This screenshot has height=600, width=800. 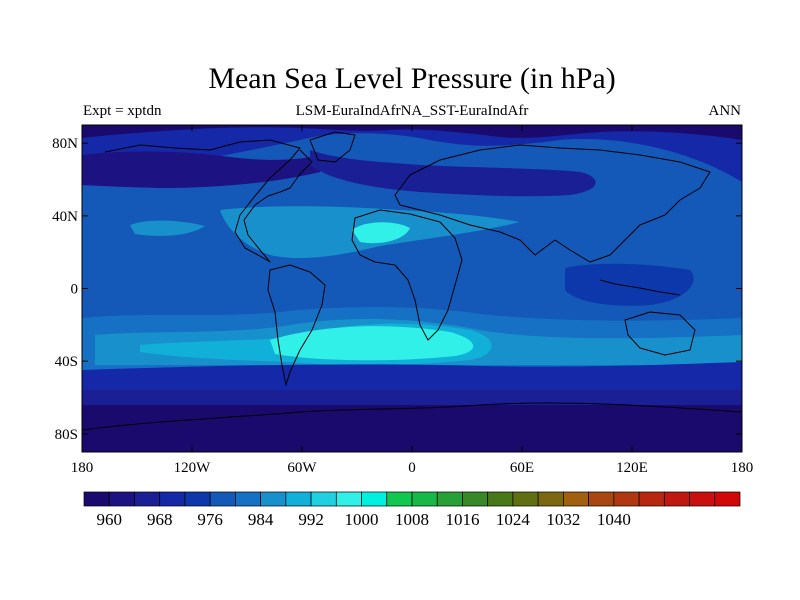 What do you see at coordinates (412, 132) in the screenshot?
I see `contour-band-arctic` at bounding box center [412, 132].